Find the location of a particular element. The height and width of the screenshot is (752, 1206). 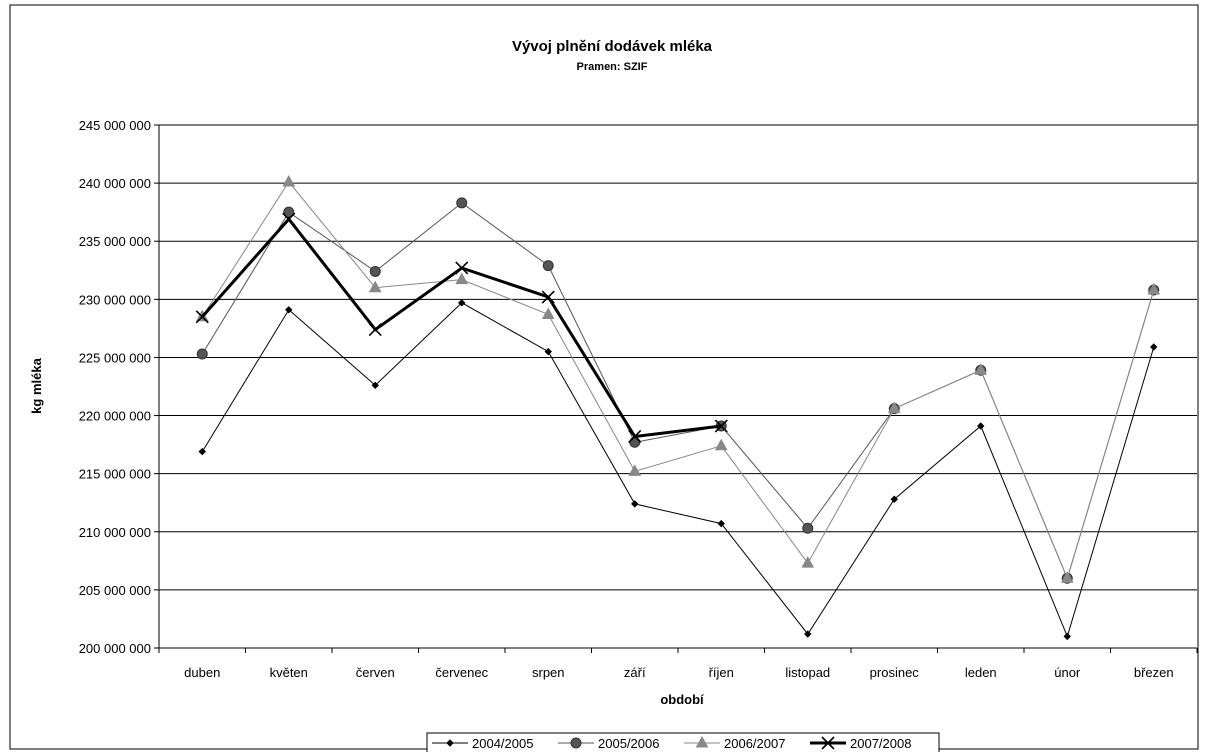

series-2007-2008 is located at coordinates (461, 328).